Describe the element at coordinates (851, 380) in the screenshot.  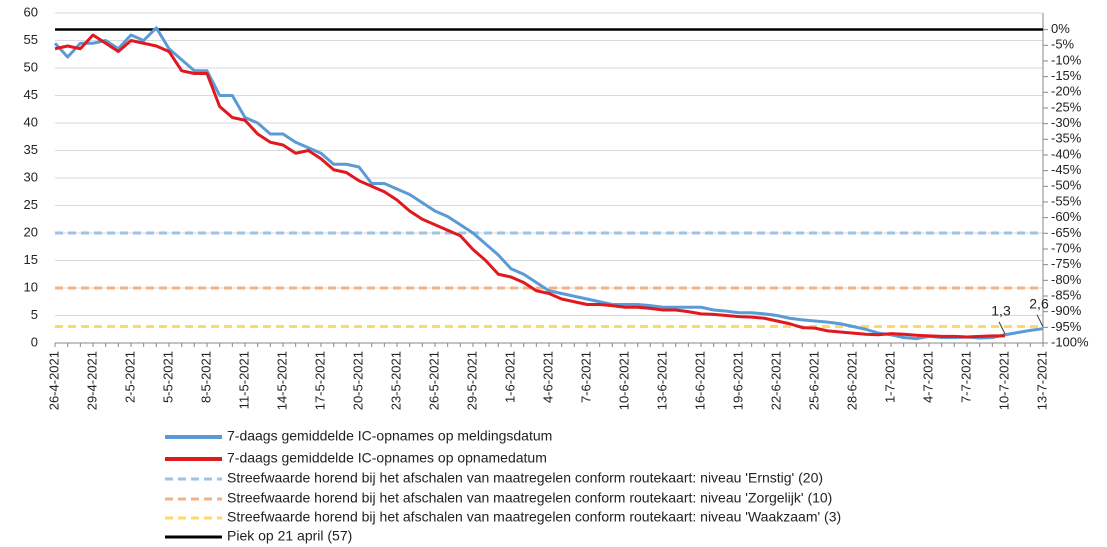
I see `x-tick-label: 28-6-2021` at that location.